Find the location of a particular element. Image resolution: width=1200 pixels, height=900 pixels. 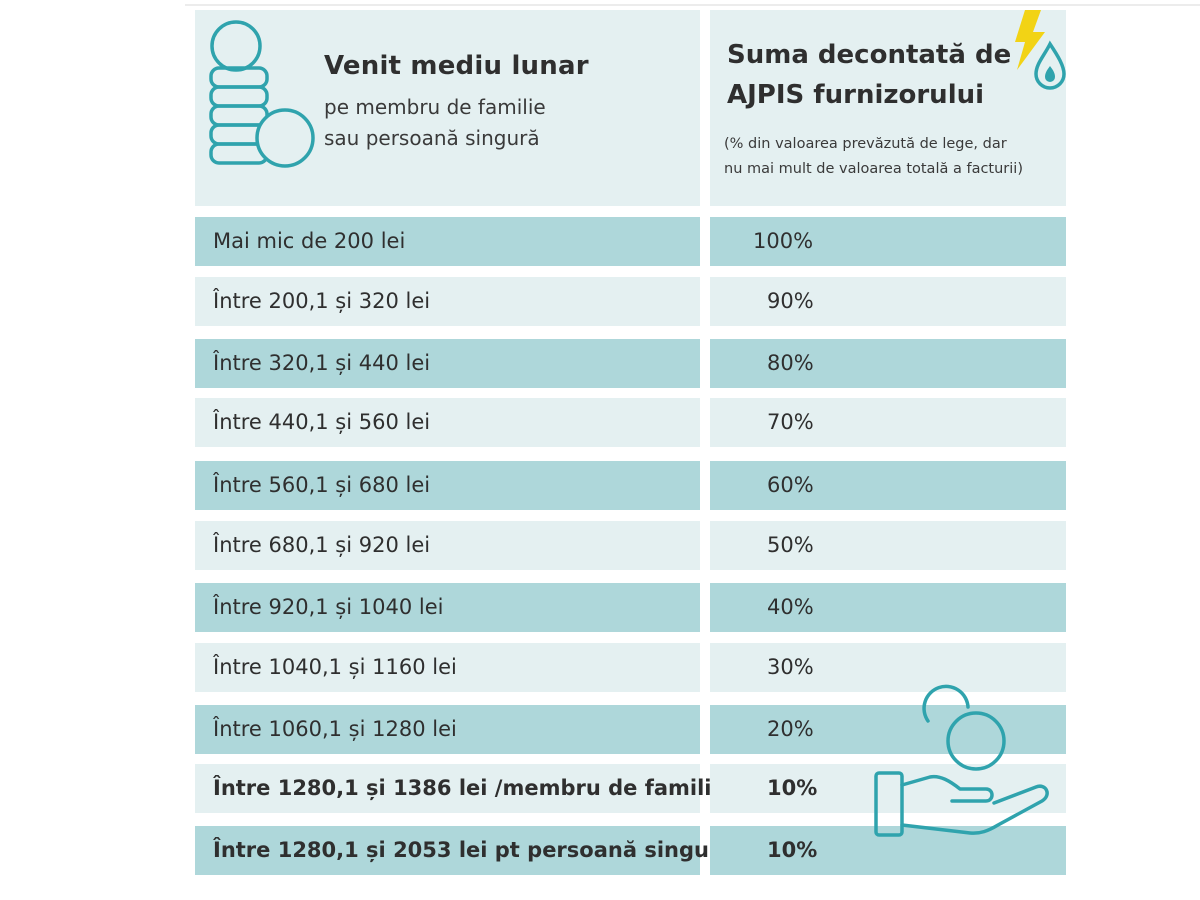

income-range-cell: Mai mic de 200 lei is located at coordinates (447, 241).